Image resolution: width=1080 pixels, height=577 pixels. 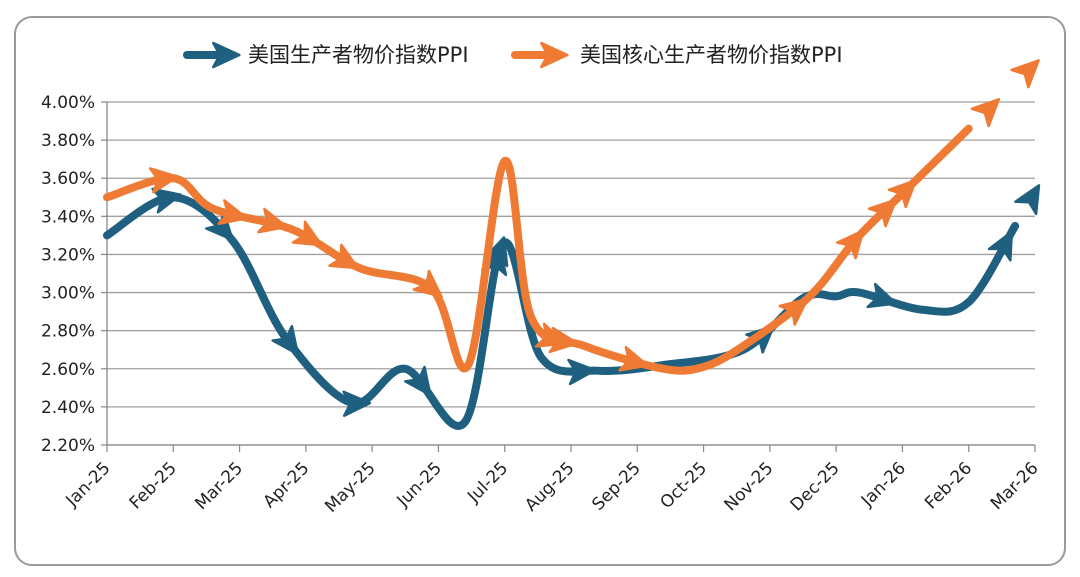 I want to click on x-tick-label: Aug-25, so click(x=549, y=486).